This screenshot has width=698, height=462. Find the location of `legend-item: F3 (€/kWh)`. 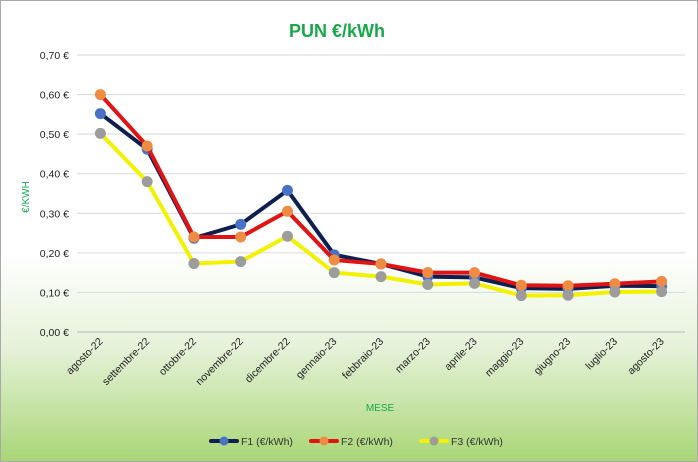

legend-item: F3 (€/kWh) is located at coordinates (461, 442).